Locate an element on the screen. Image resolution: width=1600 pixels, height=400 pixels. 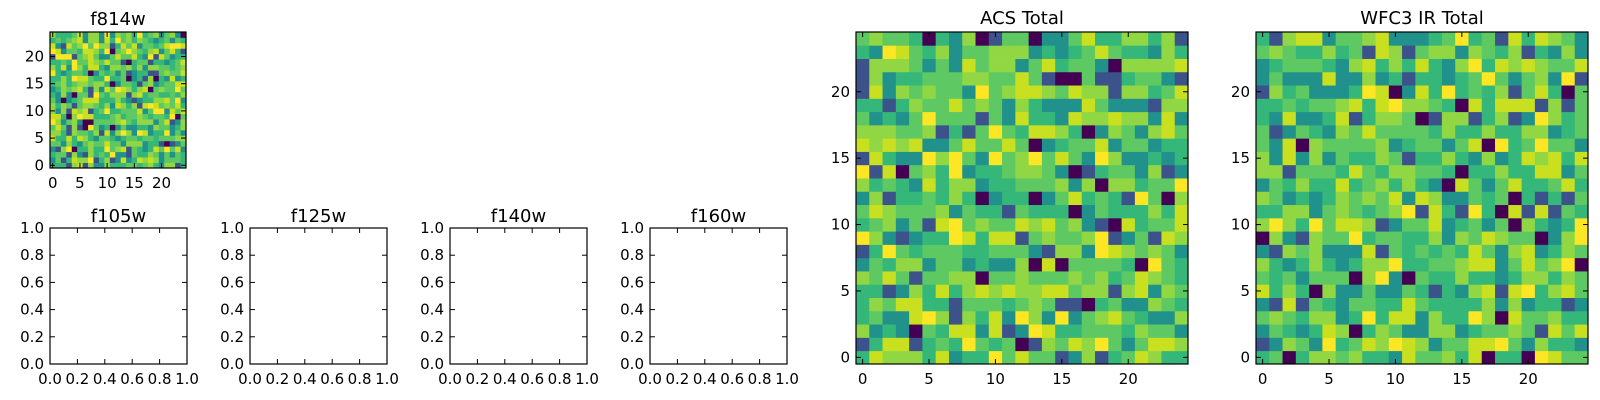
x-tick-label: 0.8 is located at coordinates (160, 379).